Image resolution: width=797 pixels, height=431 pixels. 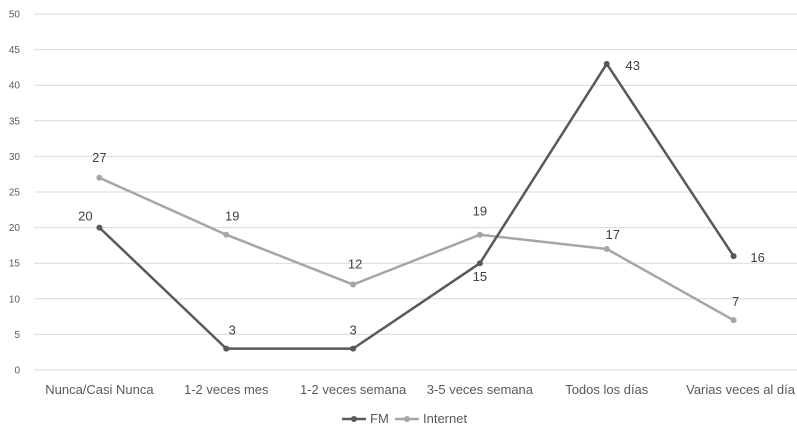 What do you see at coordinates (355, 264) in the screenshot?
I see `data-label: 12` at bounding box center [355, 264].